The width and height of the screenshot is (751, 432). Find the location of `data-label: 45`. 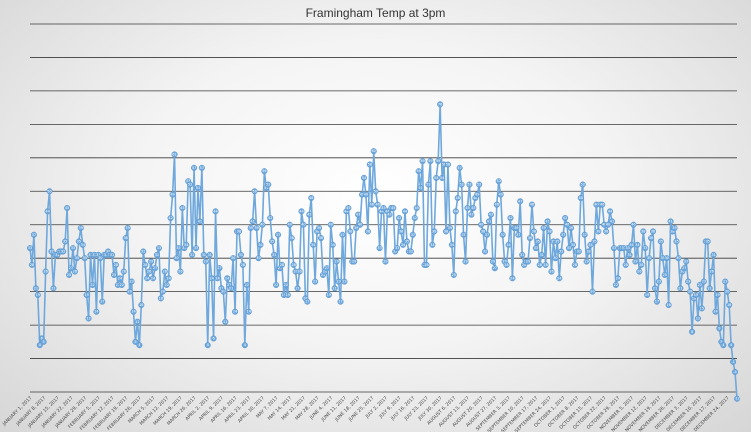

data-label: 45 is located at coordinates (393, 208).